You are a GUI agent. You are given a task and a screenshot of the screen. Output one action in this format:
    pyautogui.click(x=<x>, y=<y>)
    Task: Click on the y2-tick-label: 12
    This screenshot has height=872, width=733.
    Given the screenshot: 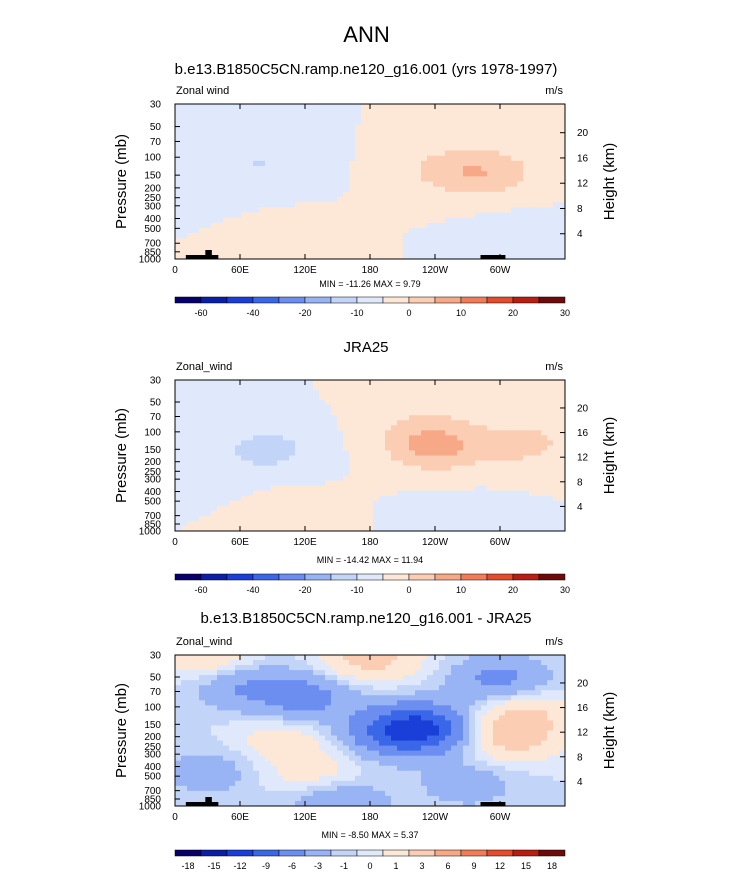 What is the action you would take?
    pyautogui.click(x=583, y=184)
    